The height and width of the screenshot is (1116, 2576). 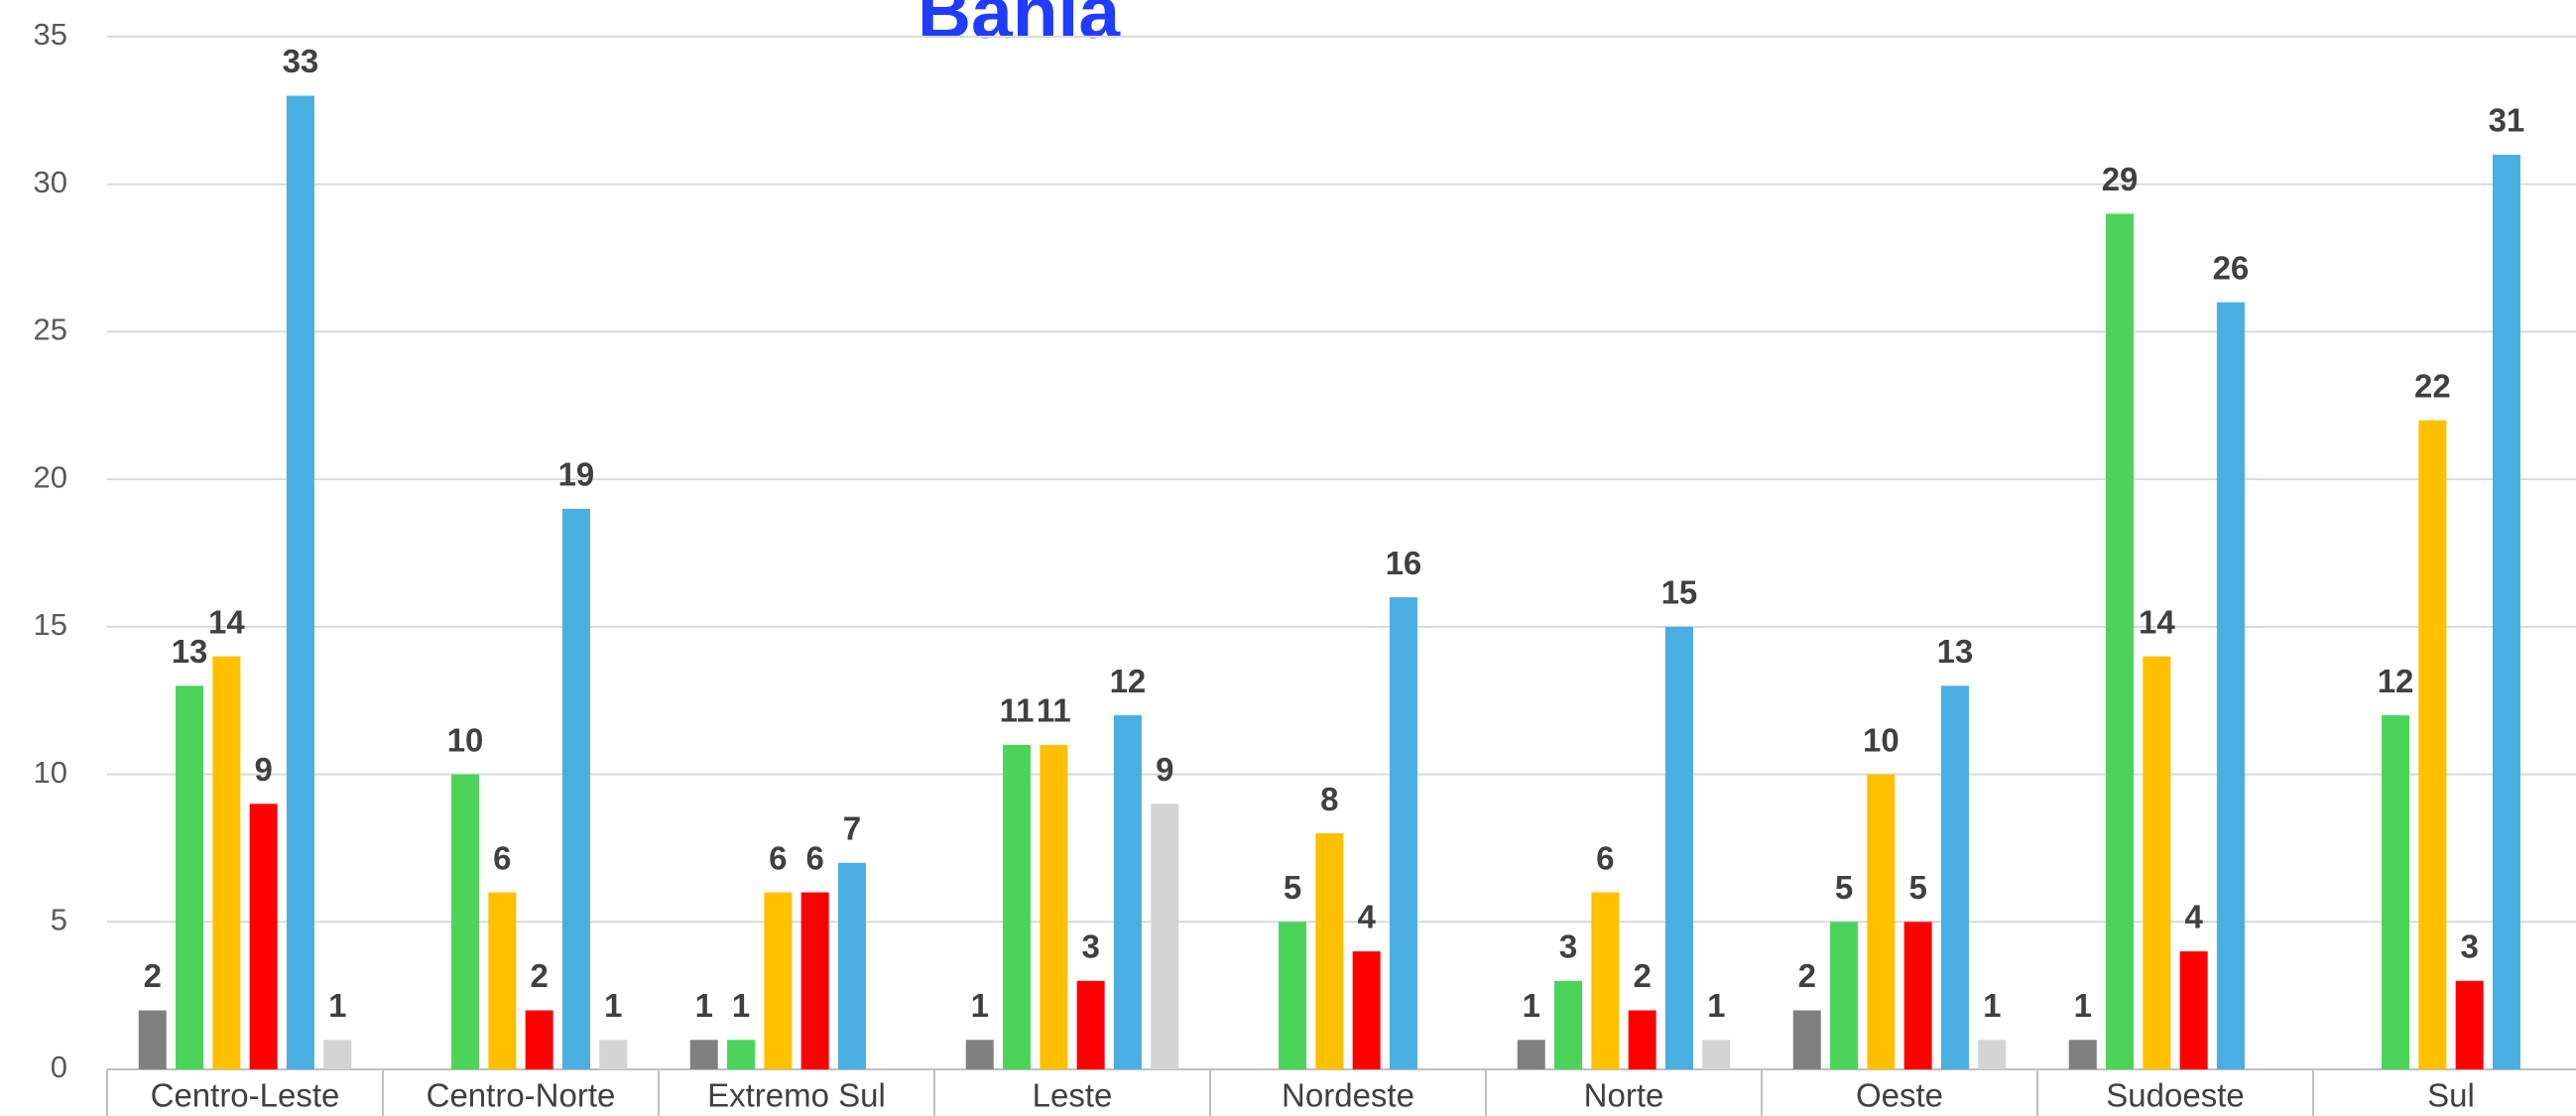 What do you see at coordinates (1404, 563) in the screenshot?
I see `data-label: 16` at bounding box center [1404, 563].